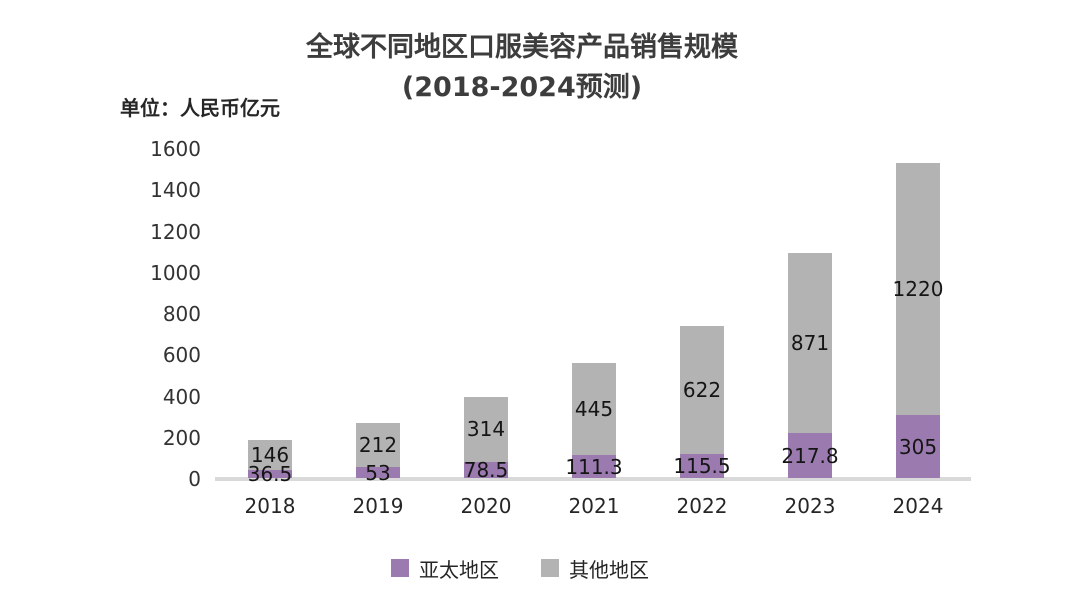 The width and height of the screenshot is (1080, 605). I want to click on bar-segment-other-2024, so click(918, 289).